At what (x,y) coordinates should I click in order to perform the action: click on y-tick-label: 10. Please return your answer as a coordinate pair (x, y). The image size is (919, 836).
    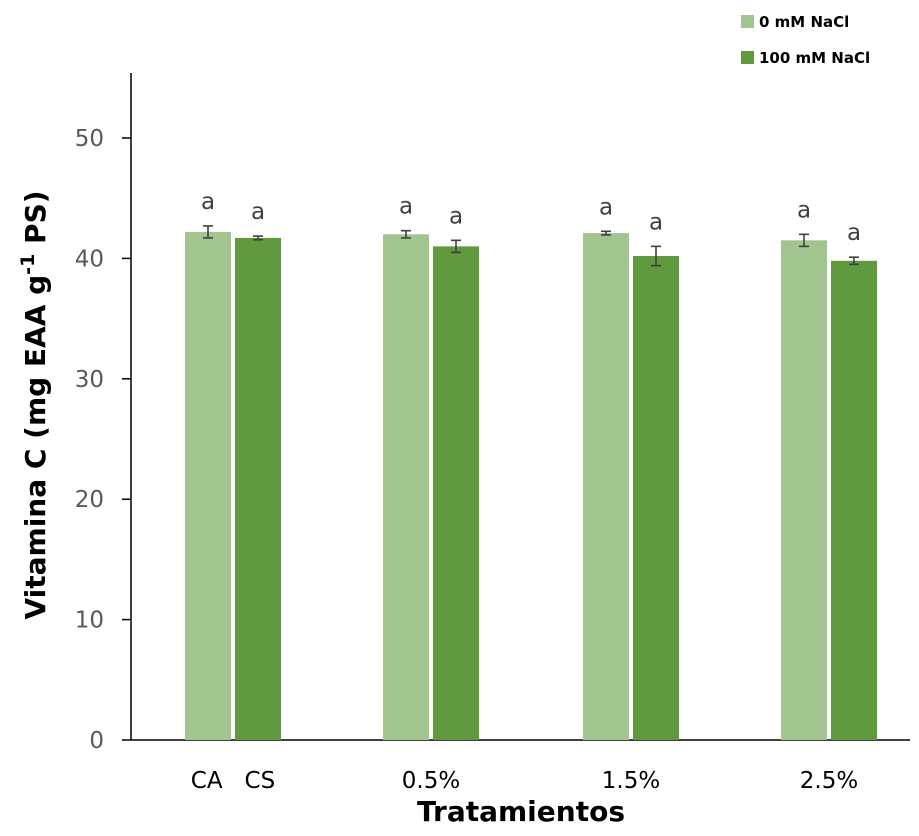
    Looking at the image, I should click on (89, 621).